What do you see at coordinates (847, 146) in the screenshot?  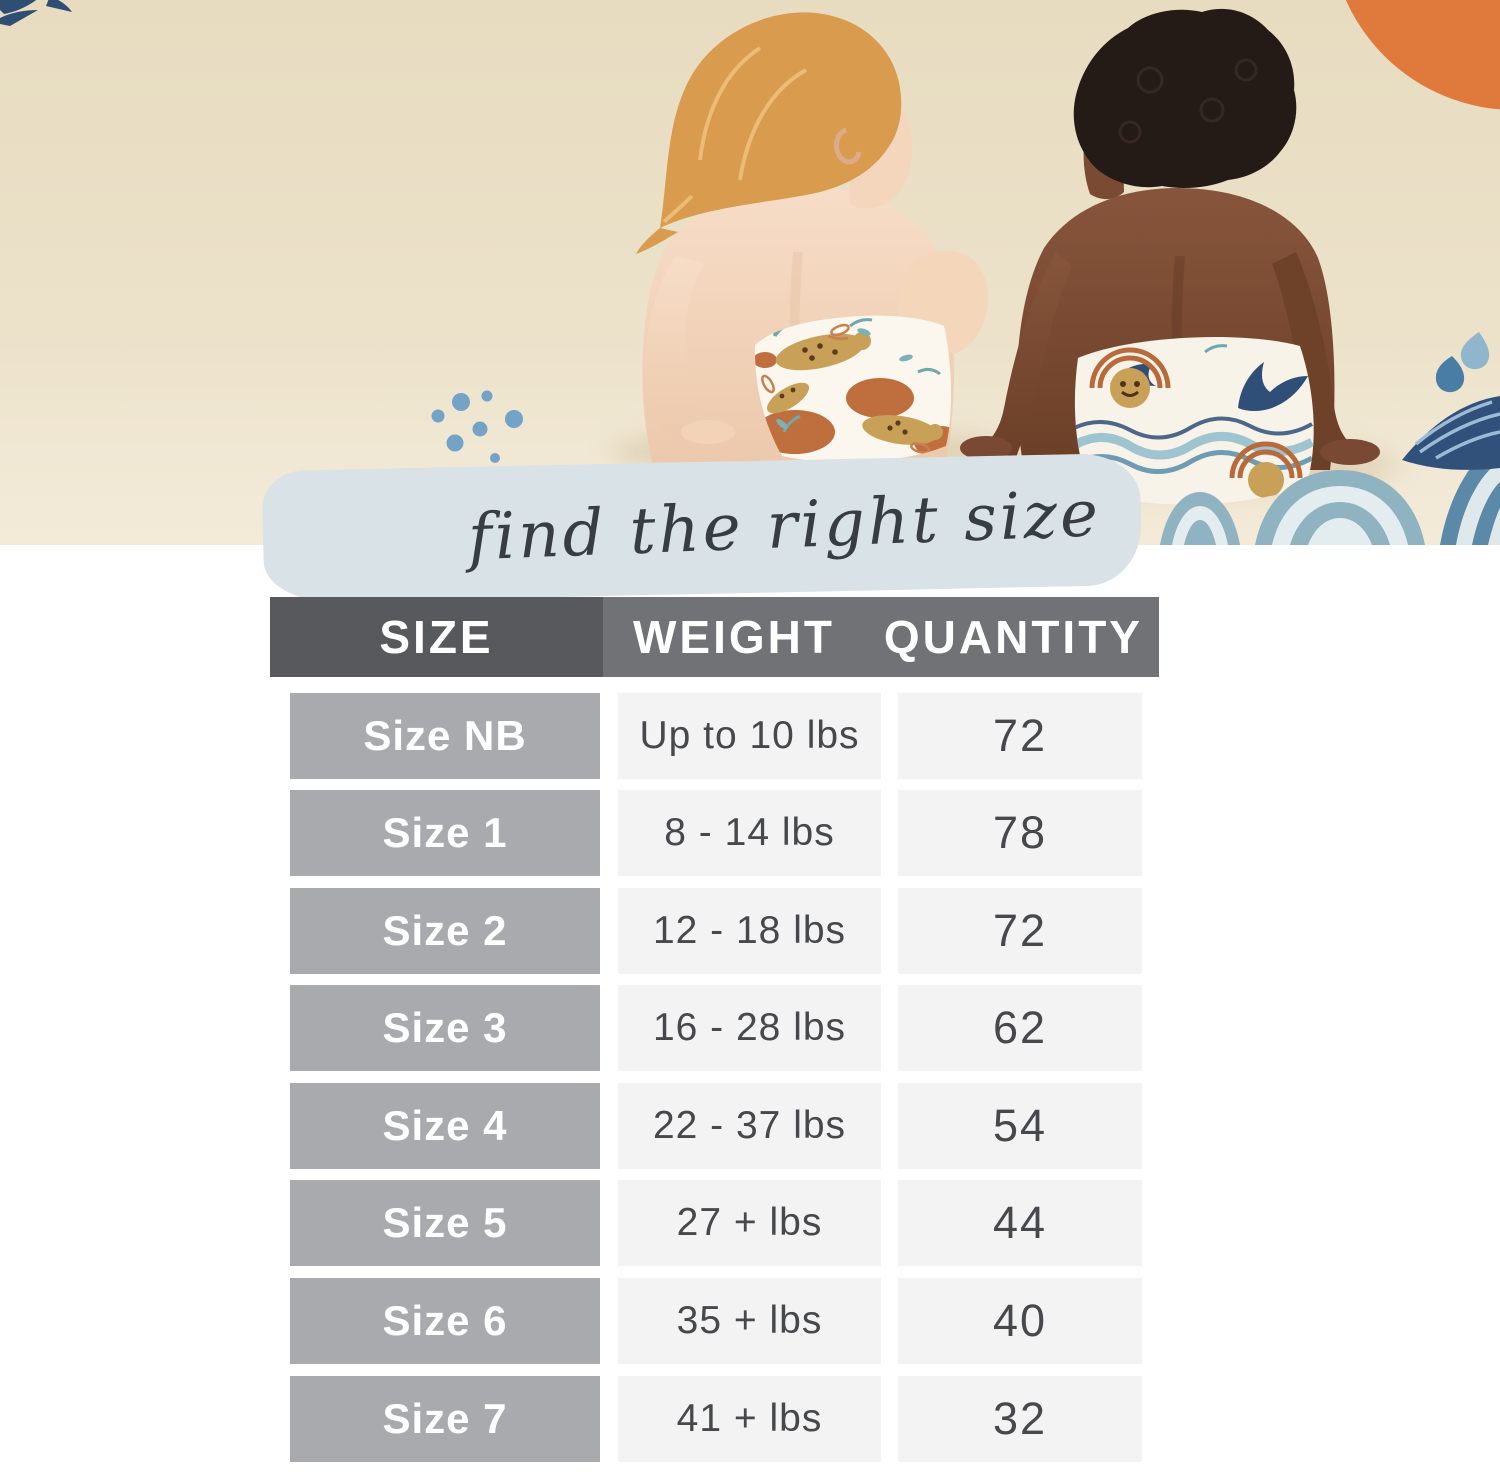 I see `ear-left-baby` at bounding box center [847, 146].